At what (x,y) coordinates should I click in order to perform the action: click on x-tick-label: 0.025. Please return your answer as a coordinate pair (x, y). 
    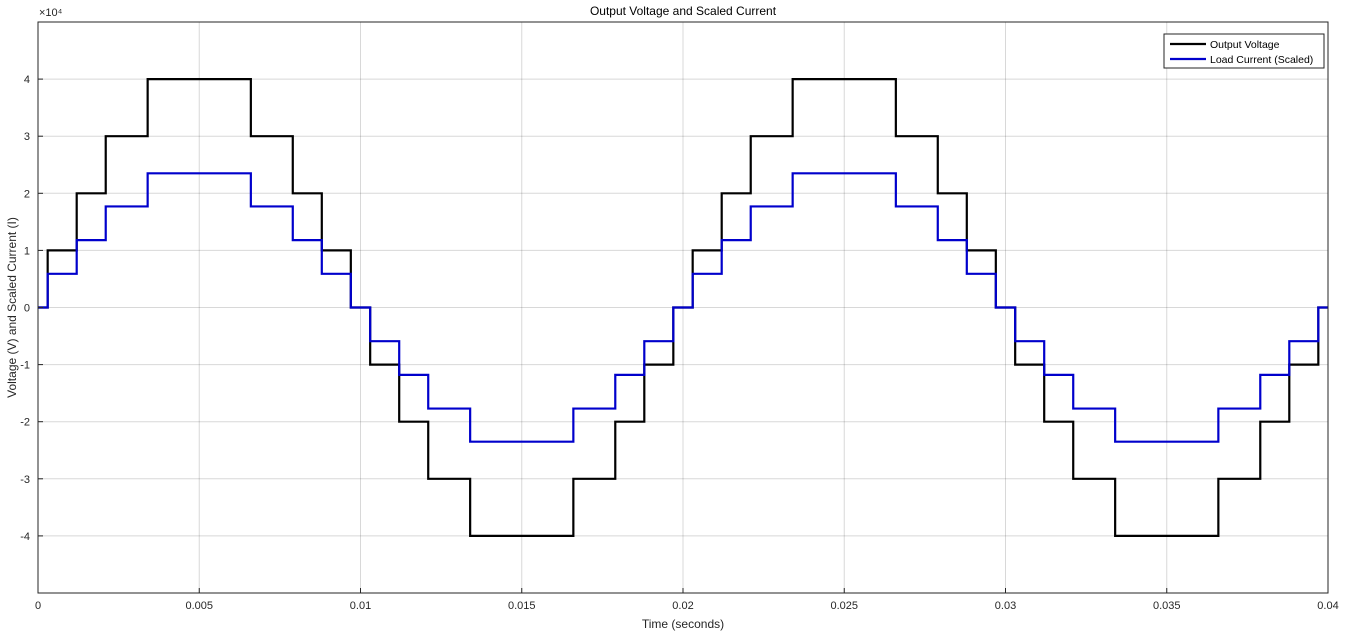
    Looking at the image, I should click on (844, 606).